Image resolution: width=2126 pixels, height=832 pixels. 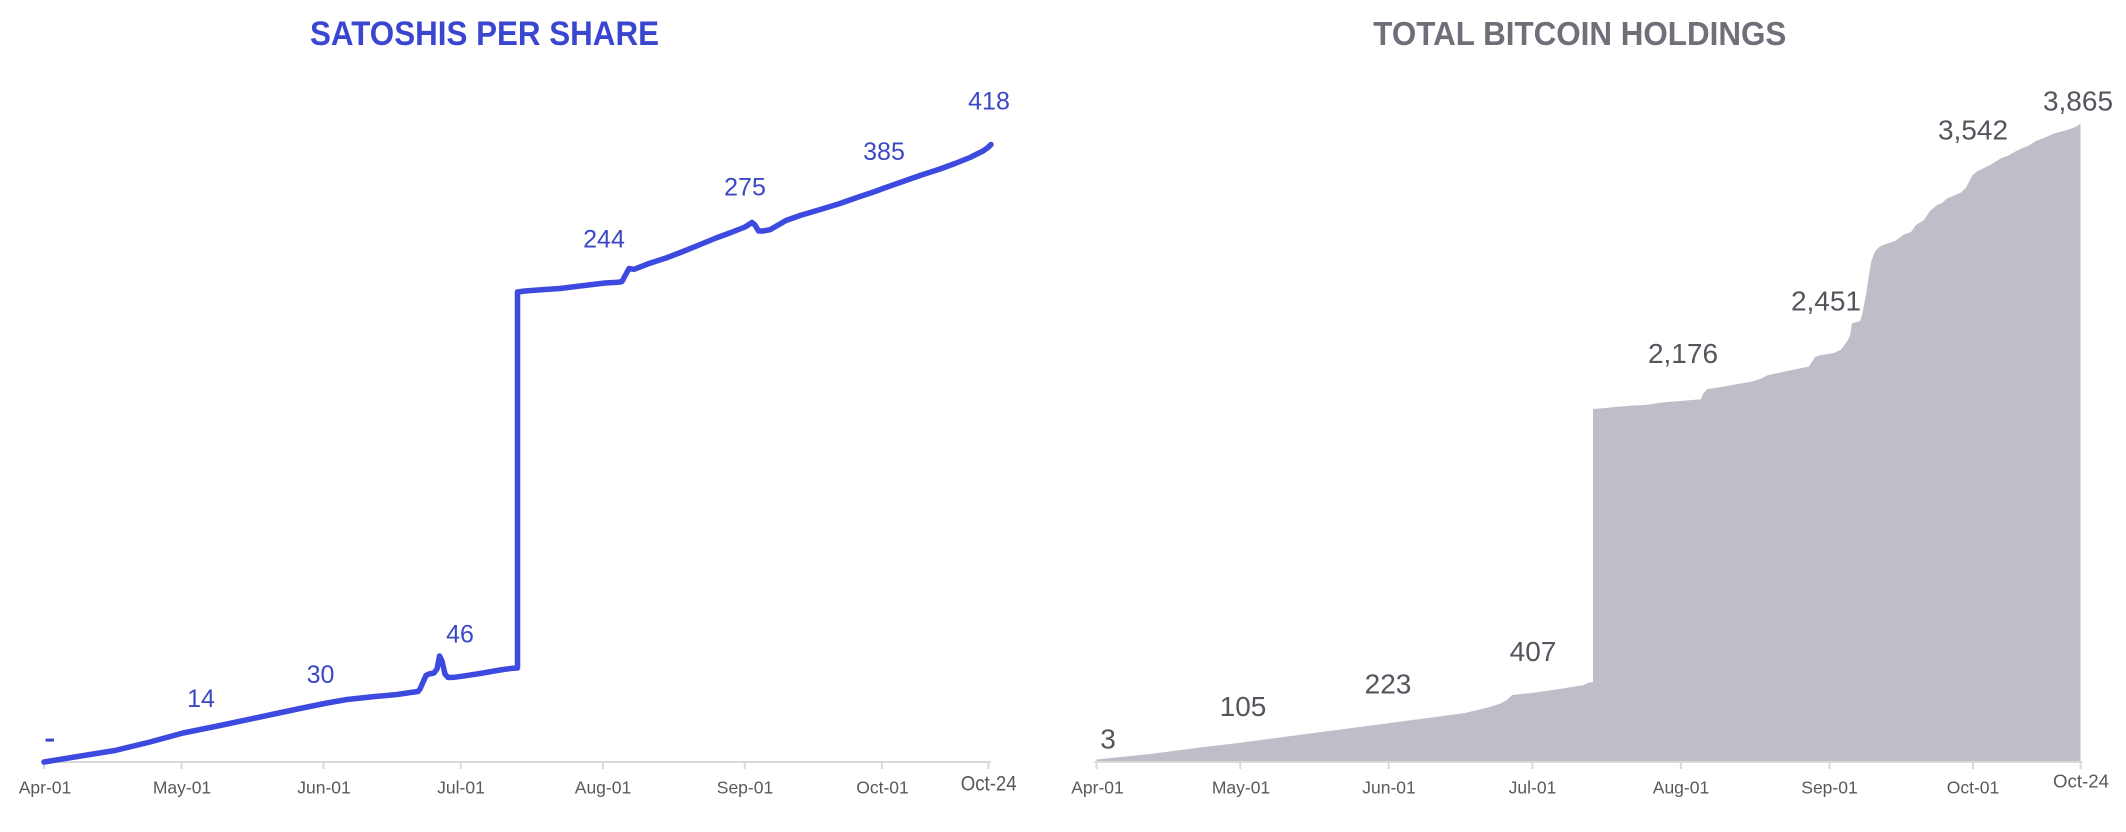 I want to click on svg-text: 3,542, so click(x=1973, y=129).